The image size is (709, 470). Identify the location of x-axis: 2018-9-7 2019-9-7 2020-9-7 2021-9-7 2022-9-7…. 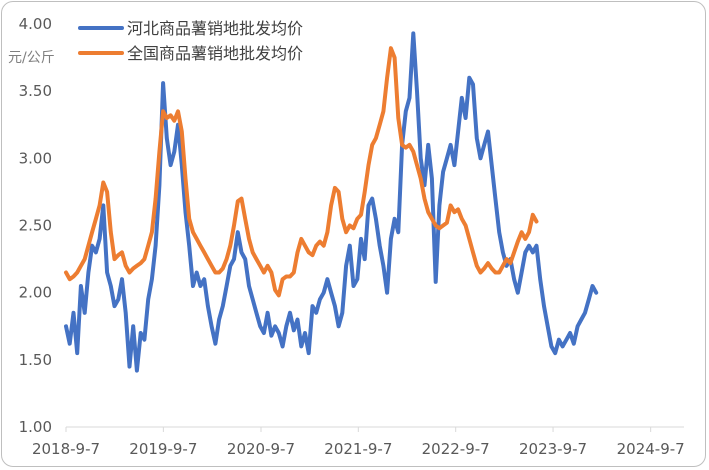
(358, 442).